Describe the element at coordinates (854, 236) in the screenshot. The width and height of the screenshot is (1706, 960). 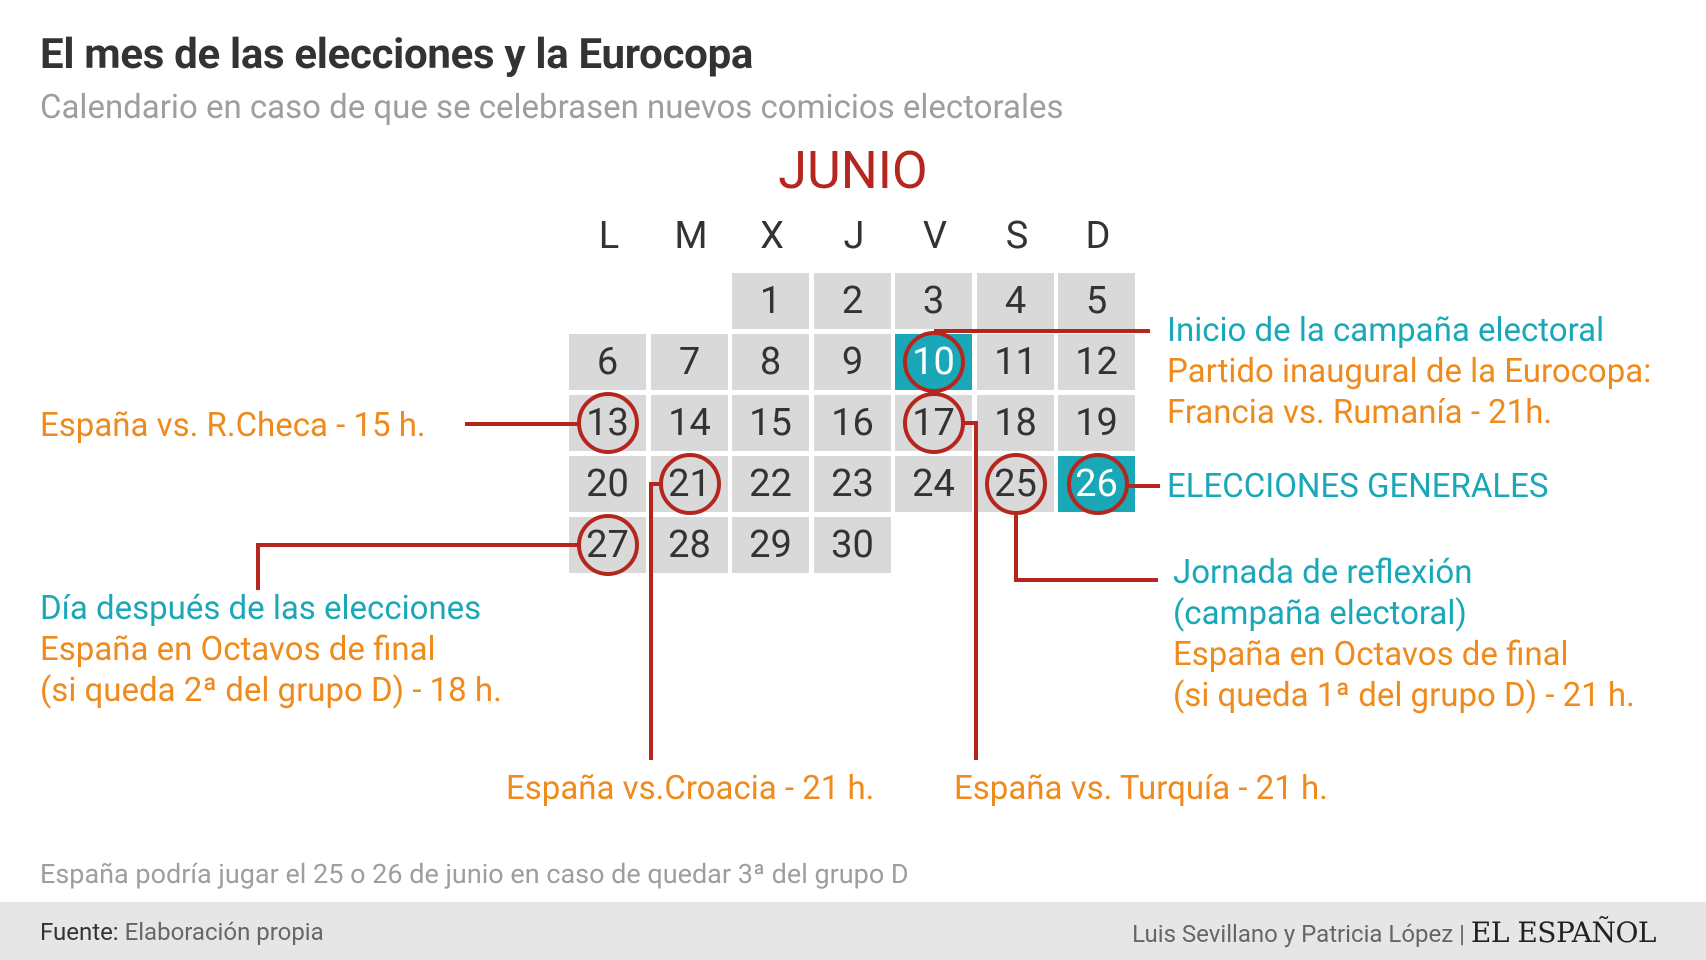
I see `weekday-header: J` at that location.